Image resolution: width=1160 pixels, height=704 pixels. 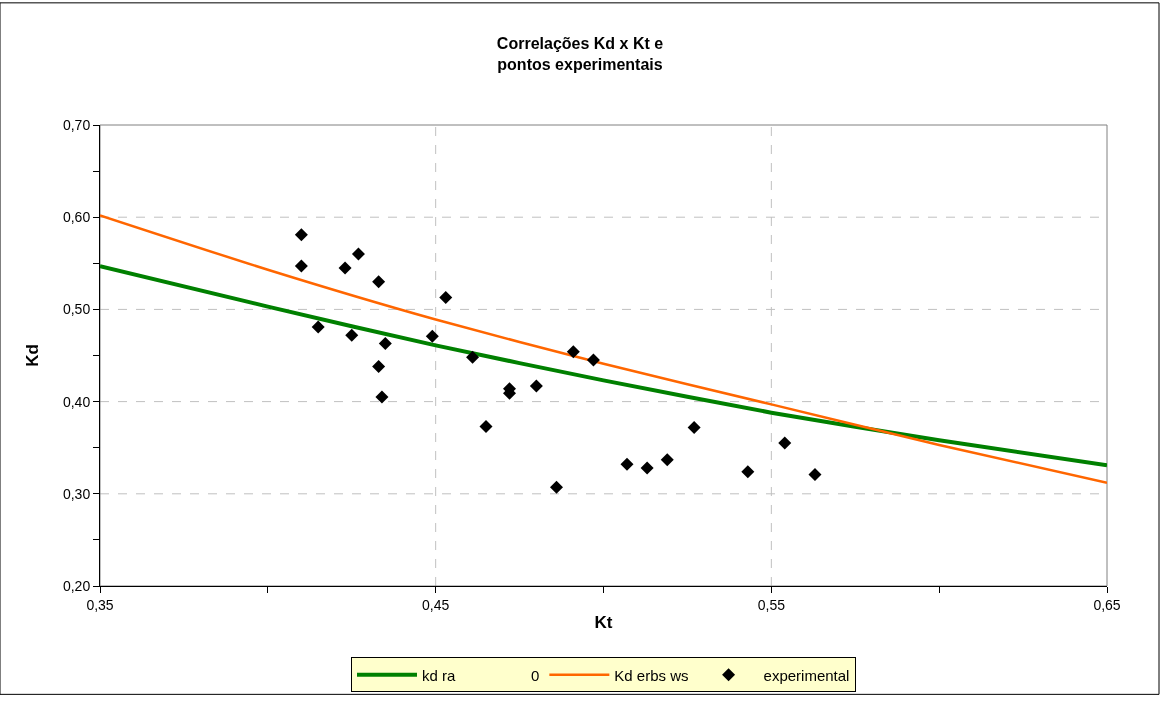 I want to click on legend-label: Kd erbs ws, so click(x=651, y=675).